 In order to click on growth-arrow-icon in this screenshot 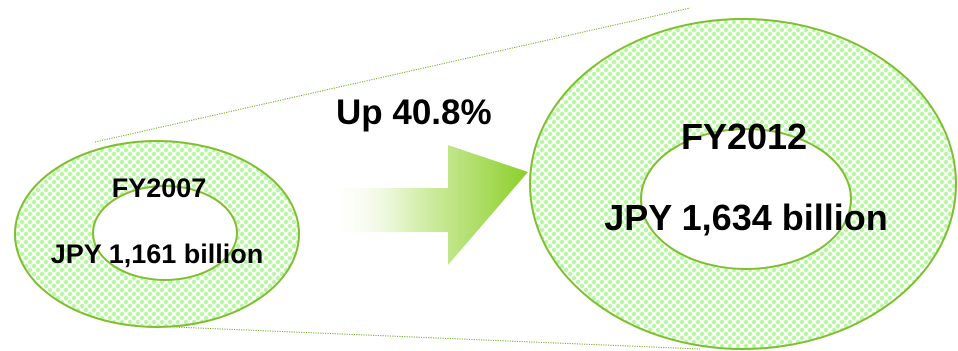, I will do `click(426, 205)`.